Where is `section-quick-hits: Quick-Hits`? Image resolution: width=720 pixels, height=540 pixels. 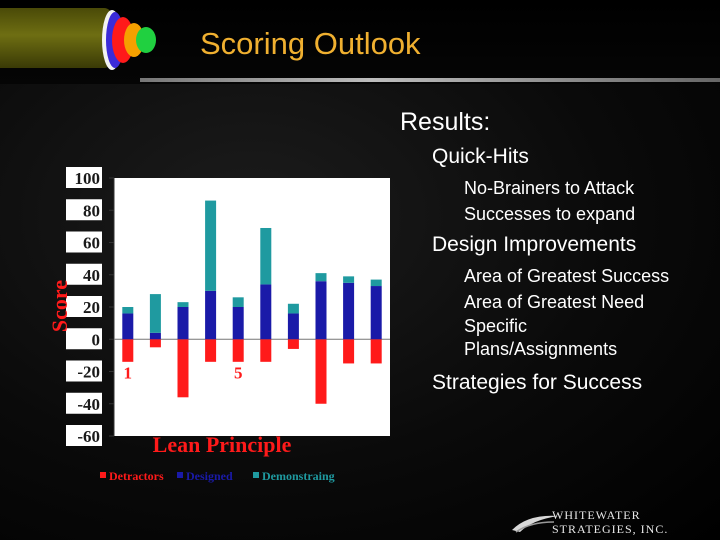 section-quick-hits: Quick-Hits is located at coordinates (480, 156).